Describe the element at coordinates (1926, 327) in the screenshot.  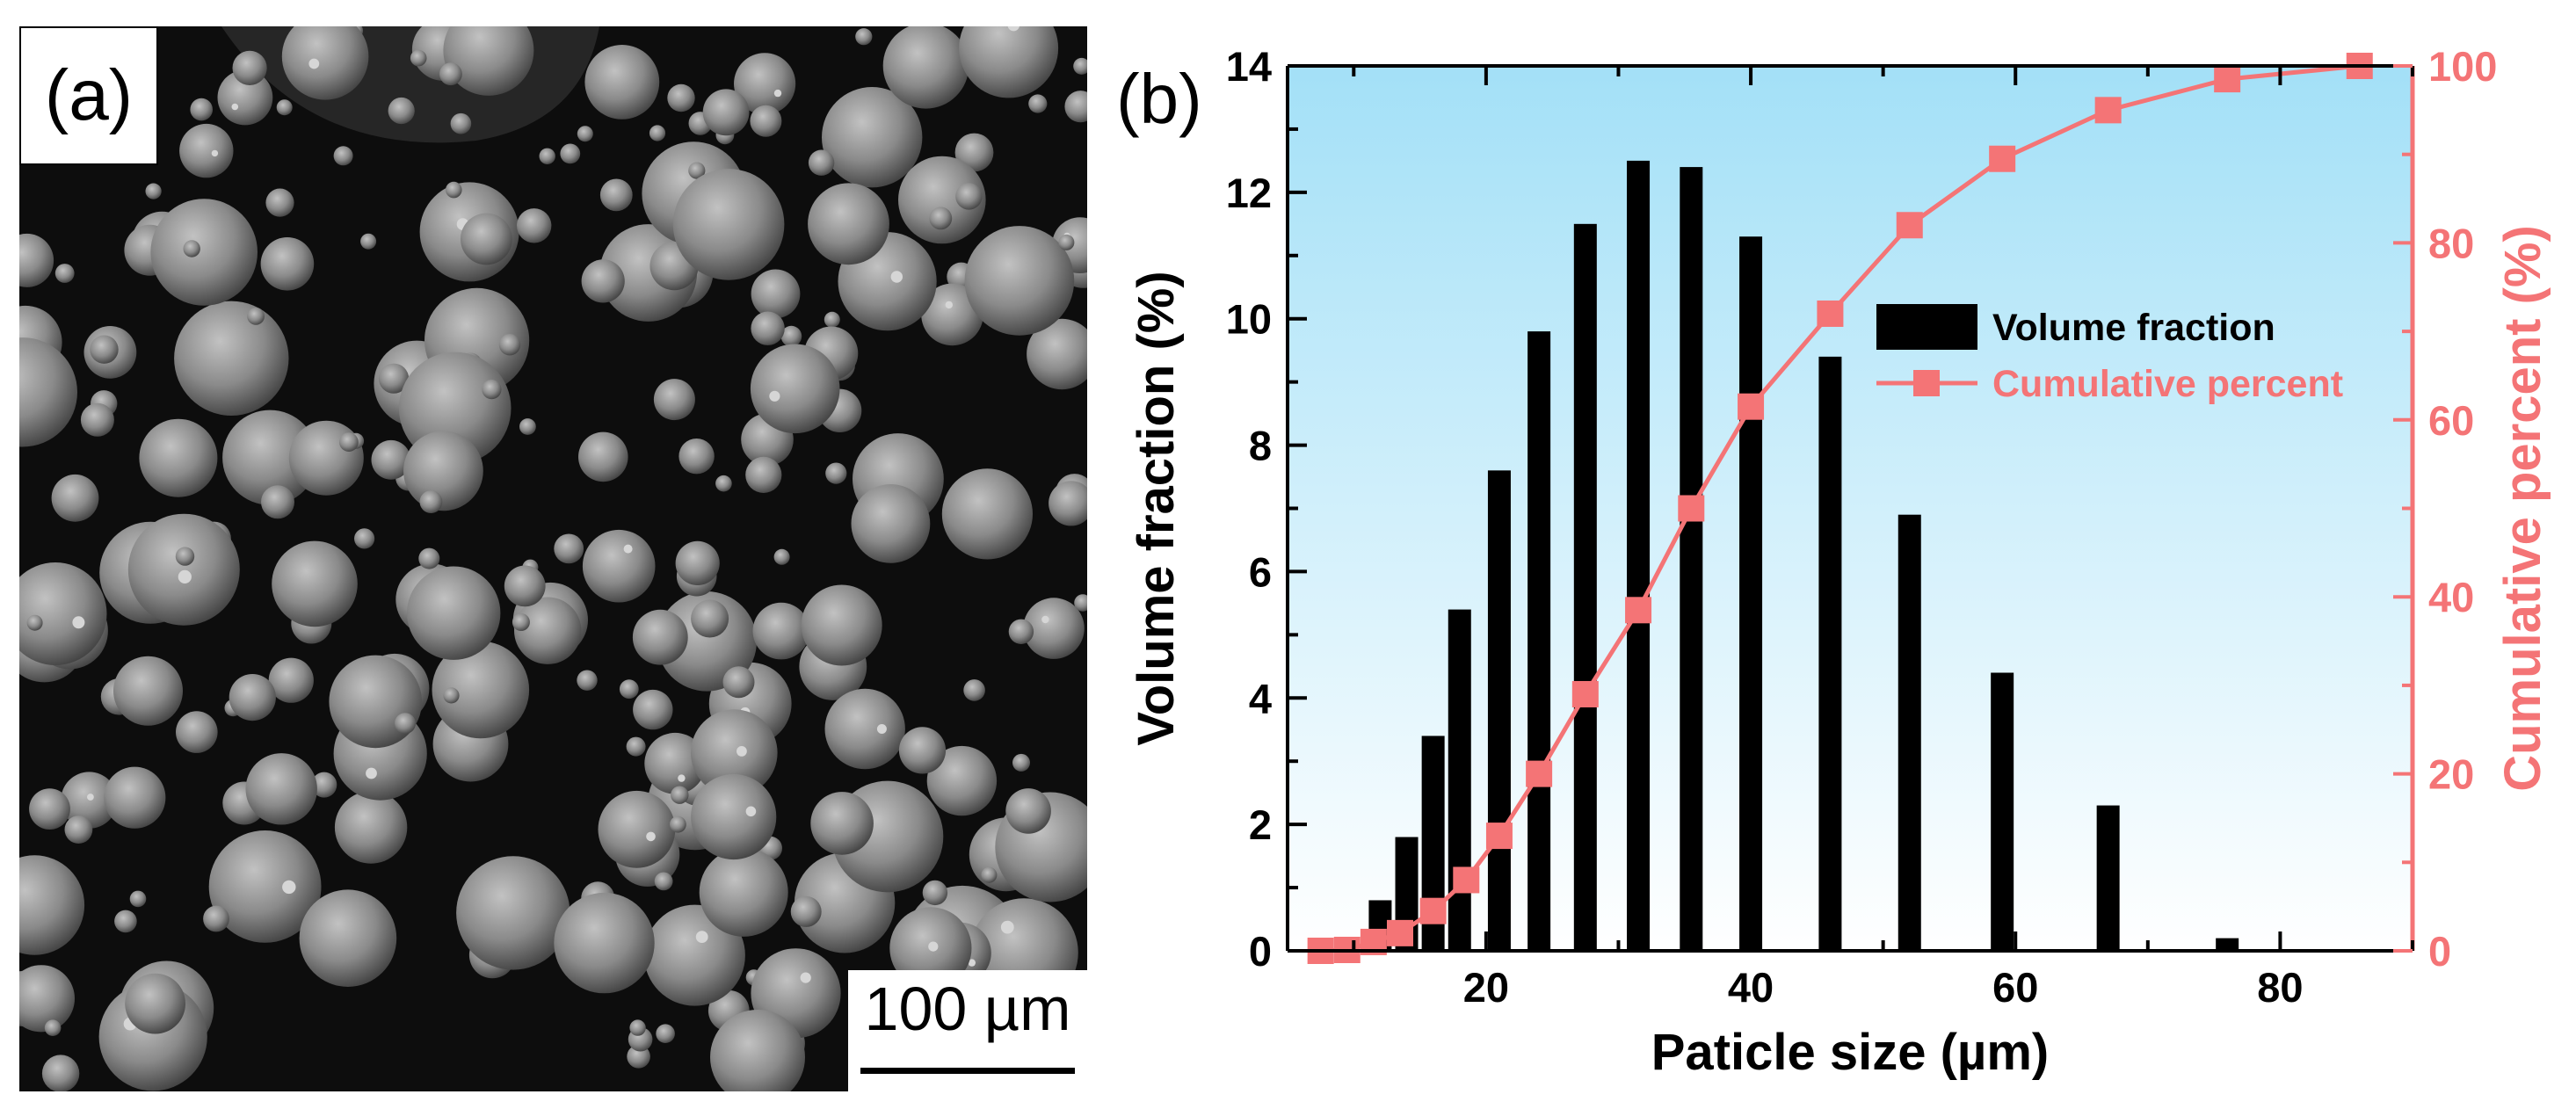
I see `legend-swatch-volume-fraction` at that location.